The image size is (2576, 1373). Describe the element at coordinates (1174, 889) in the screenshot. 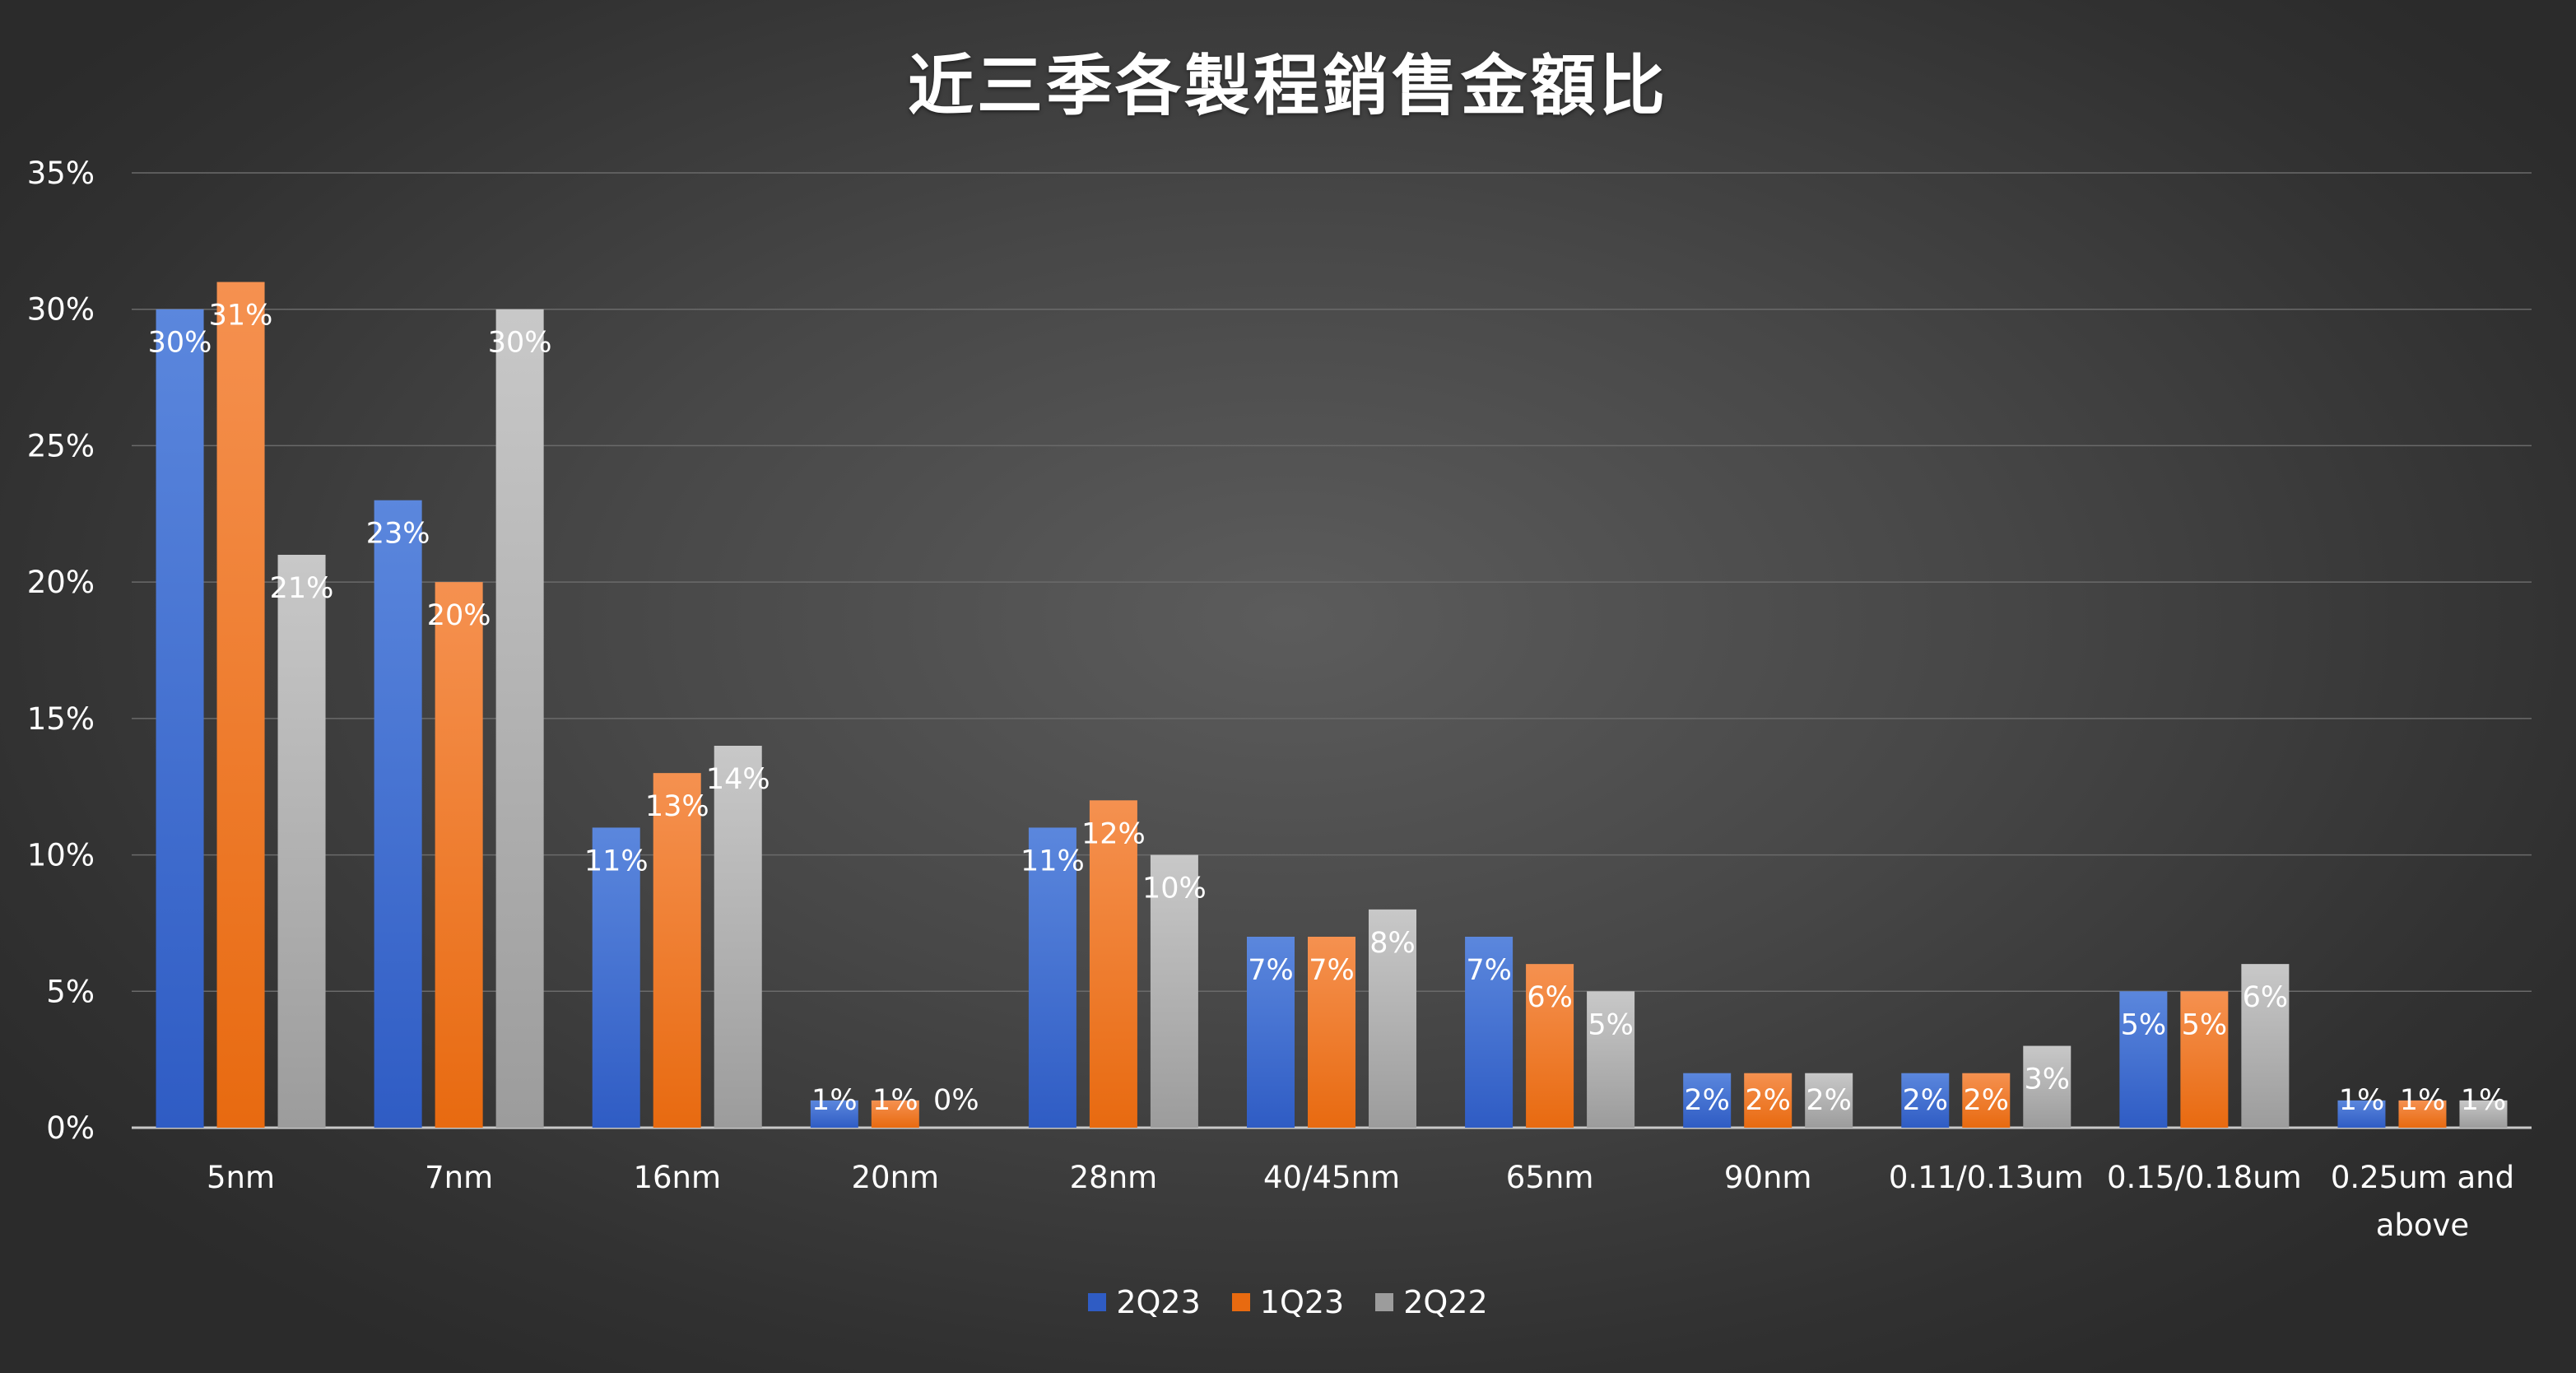

I see `data-label: 10%` at that location.